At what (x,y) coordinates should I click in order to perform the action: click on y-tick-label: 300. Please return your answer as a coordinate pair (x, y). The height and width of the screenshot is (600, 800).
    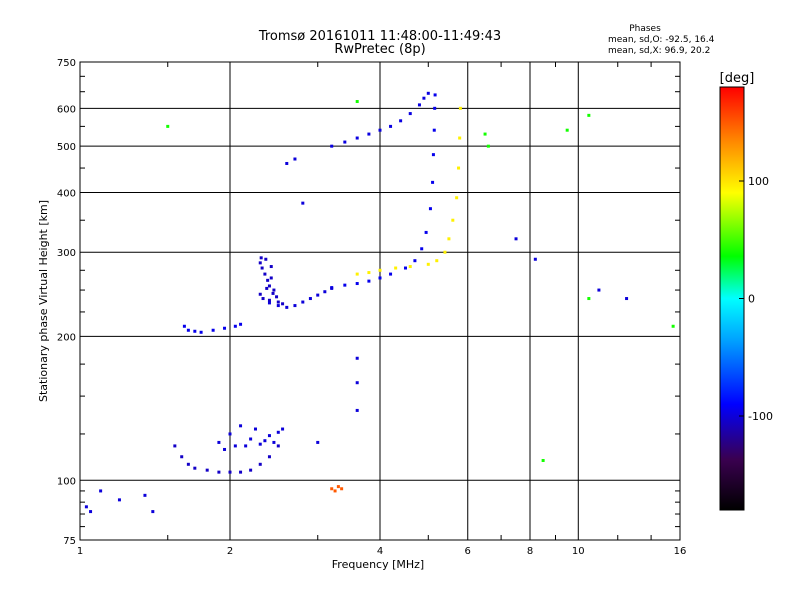
    Looking at the image, I should click on (66, 253).